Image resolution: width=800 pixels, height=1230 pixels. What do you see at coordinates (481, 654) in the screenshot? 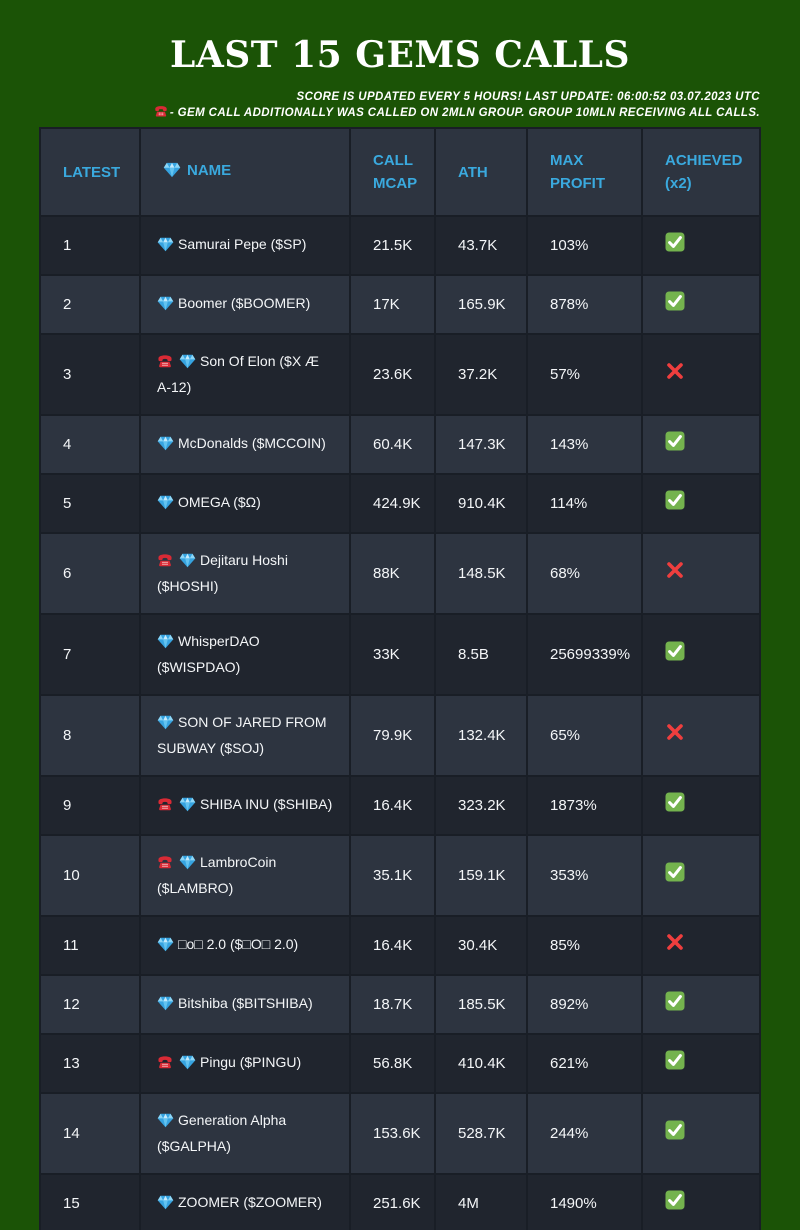
I see `ath-cell: 8.5B` at bounding box center [481, 654].